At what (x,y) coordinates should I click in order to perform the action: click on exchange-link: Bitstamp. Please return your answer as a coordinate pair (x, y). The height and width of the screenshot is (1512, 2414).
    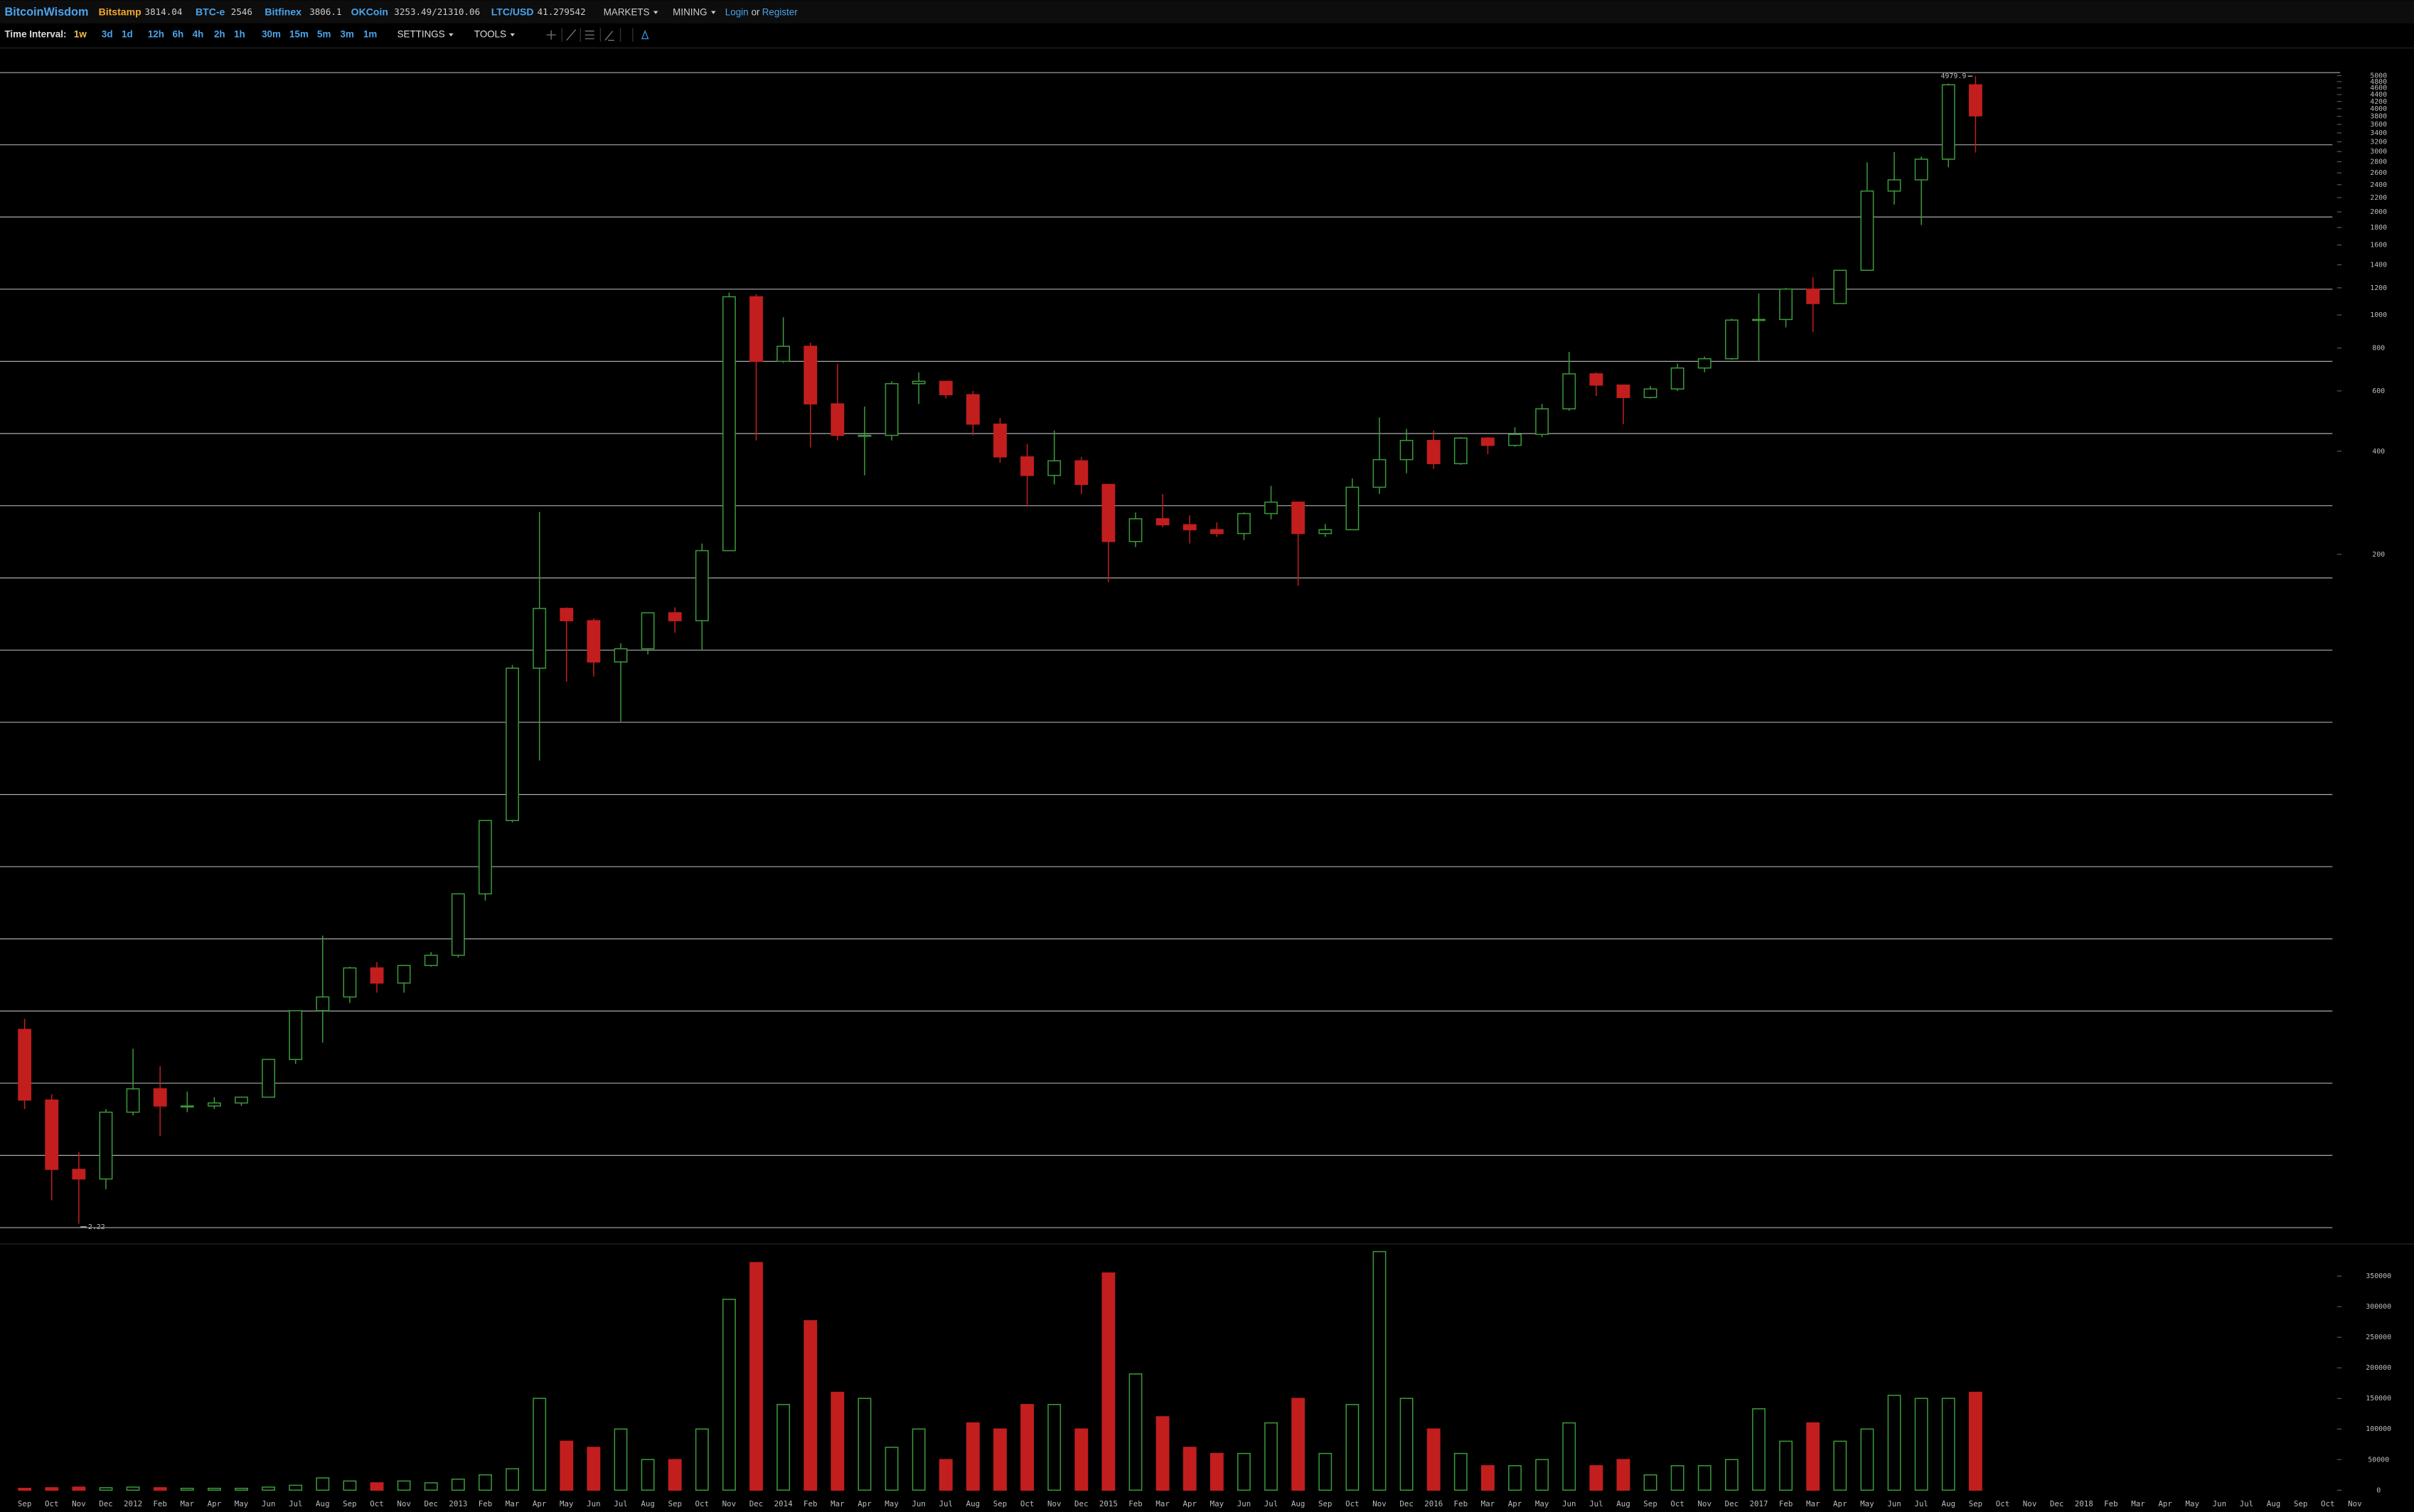
    Looking at the image, I should click on (120, 12).